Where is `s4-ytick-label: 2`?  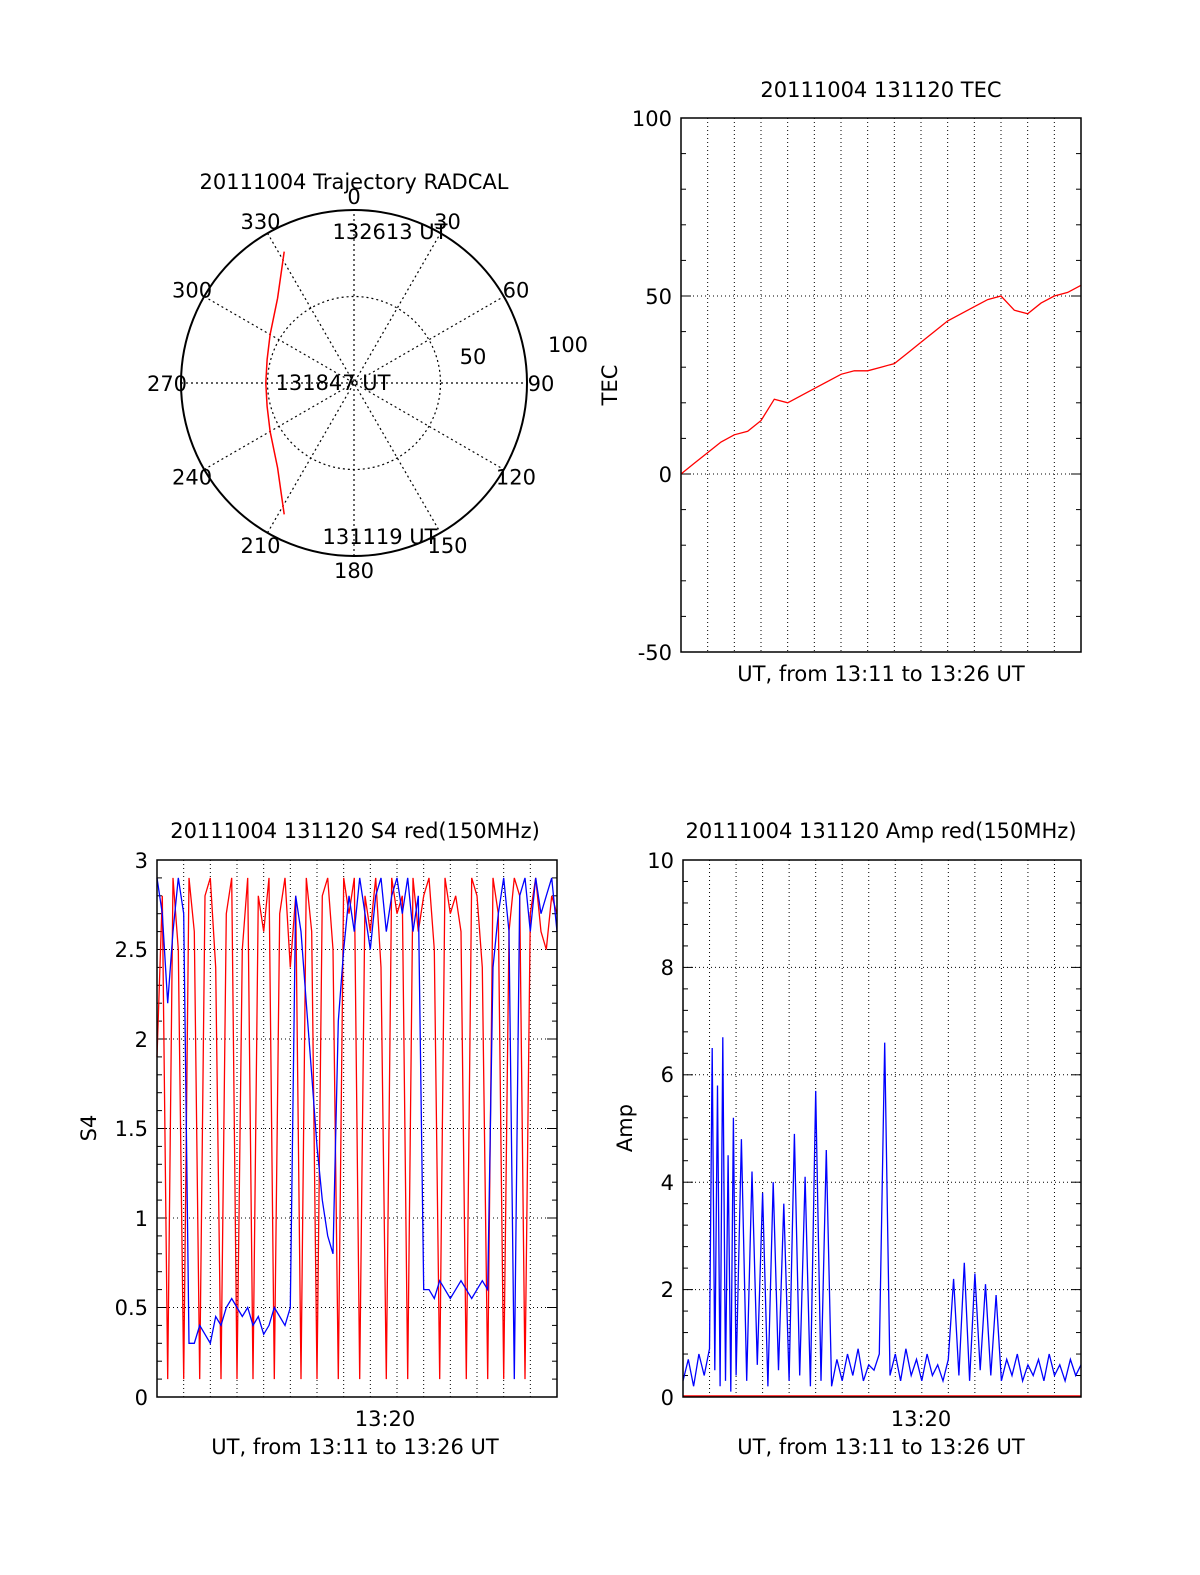 s4-ytick-label: 2 is located at coordinates (141, 1040).